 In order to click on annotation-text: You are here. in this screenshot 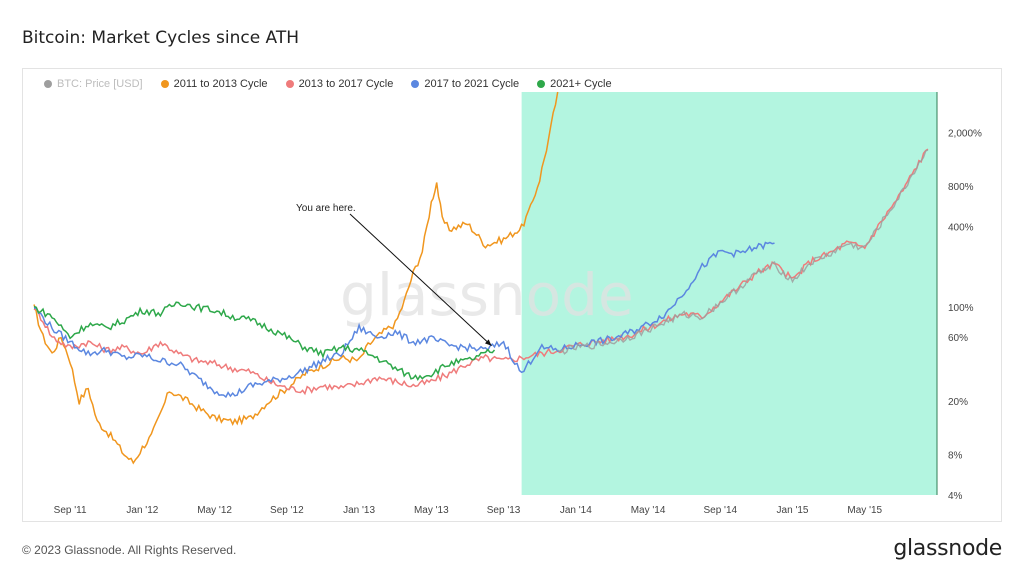, I will do `click(326, 208)`.